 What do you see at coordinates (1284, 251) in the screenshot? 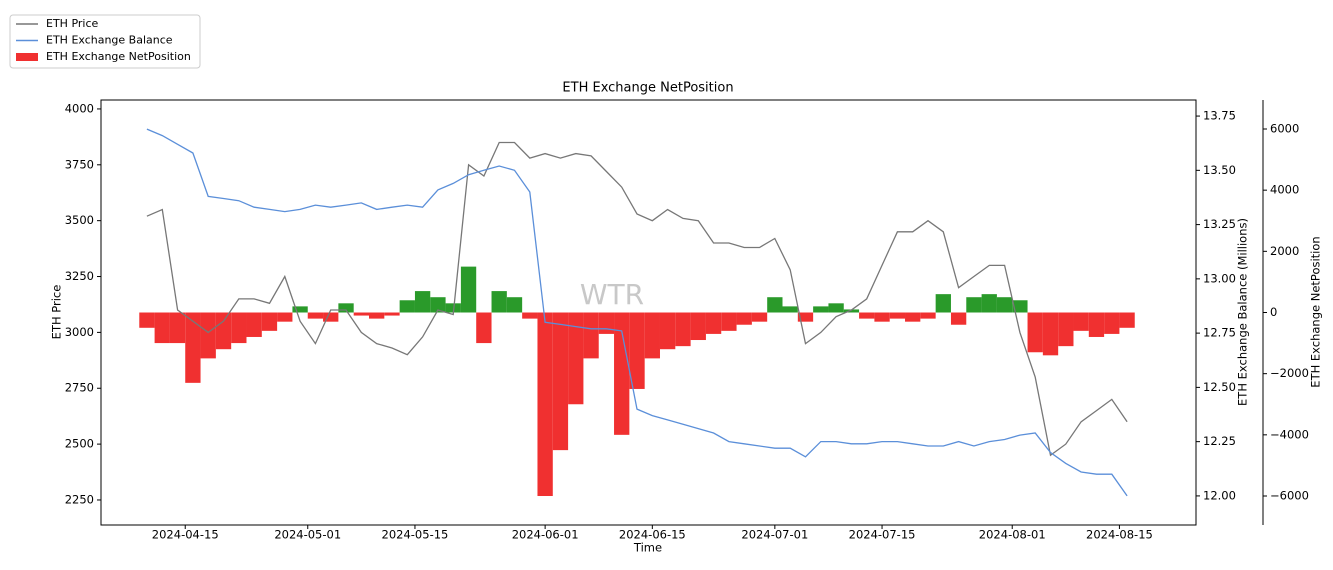
I see `y3ticks-tick-label: 2000` at bounding box center [1284, 251].